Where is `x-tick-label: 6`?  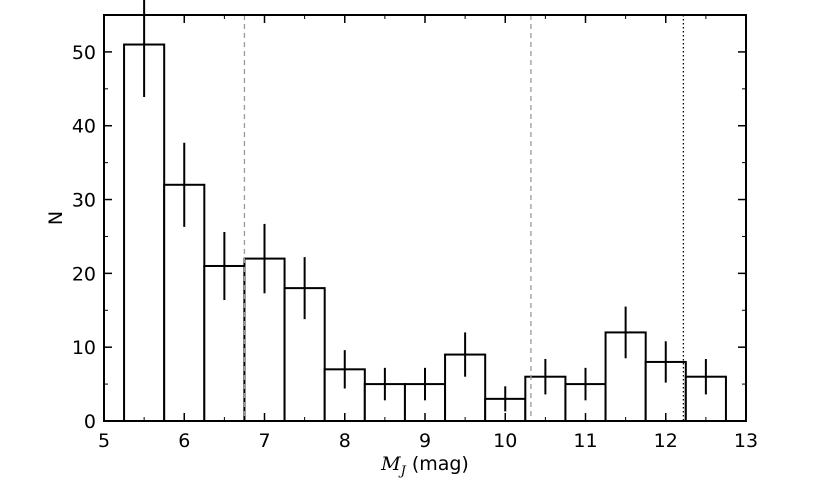
x-tick-label: 6 is located at coordinates (184, 441).